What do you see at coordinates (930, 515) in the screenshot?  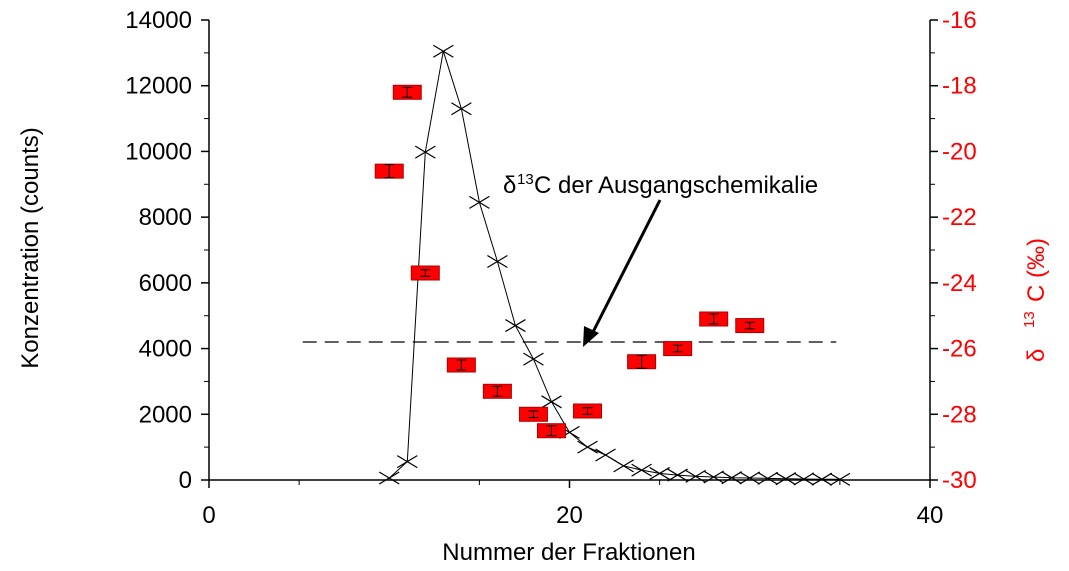 I see `x-tick-label: 40` at bounding box center [930, 515].